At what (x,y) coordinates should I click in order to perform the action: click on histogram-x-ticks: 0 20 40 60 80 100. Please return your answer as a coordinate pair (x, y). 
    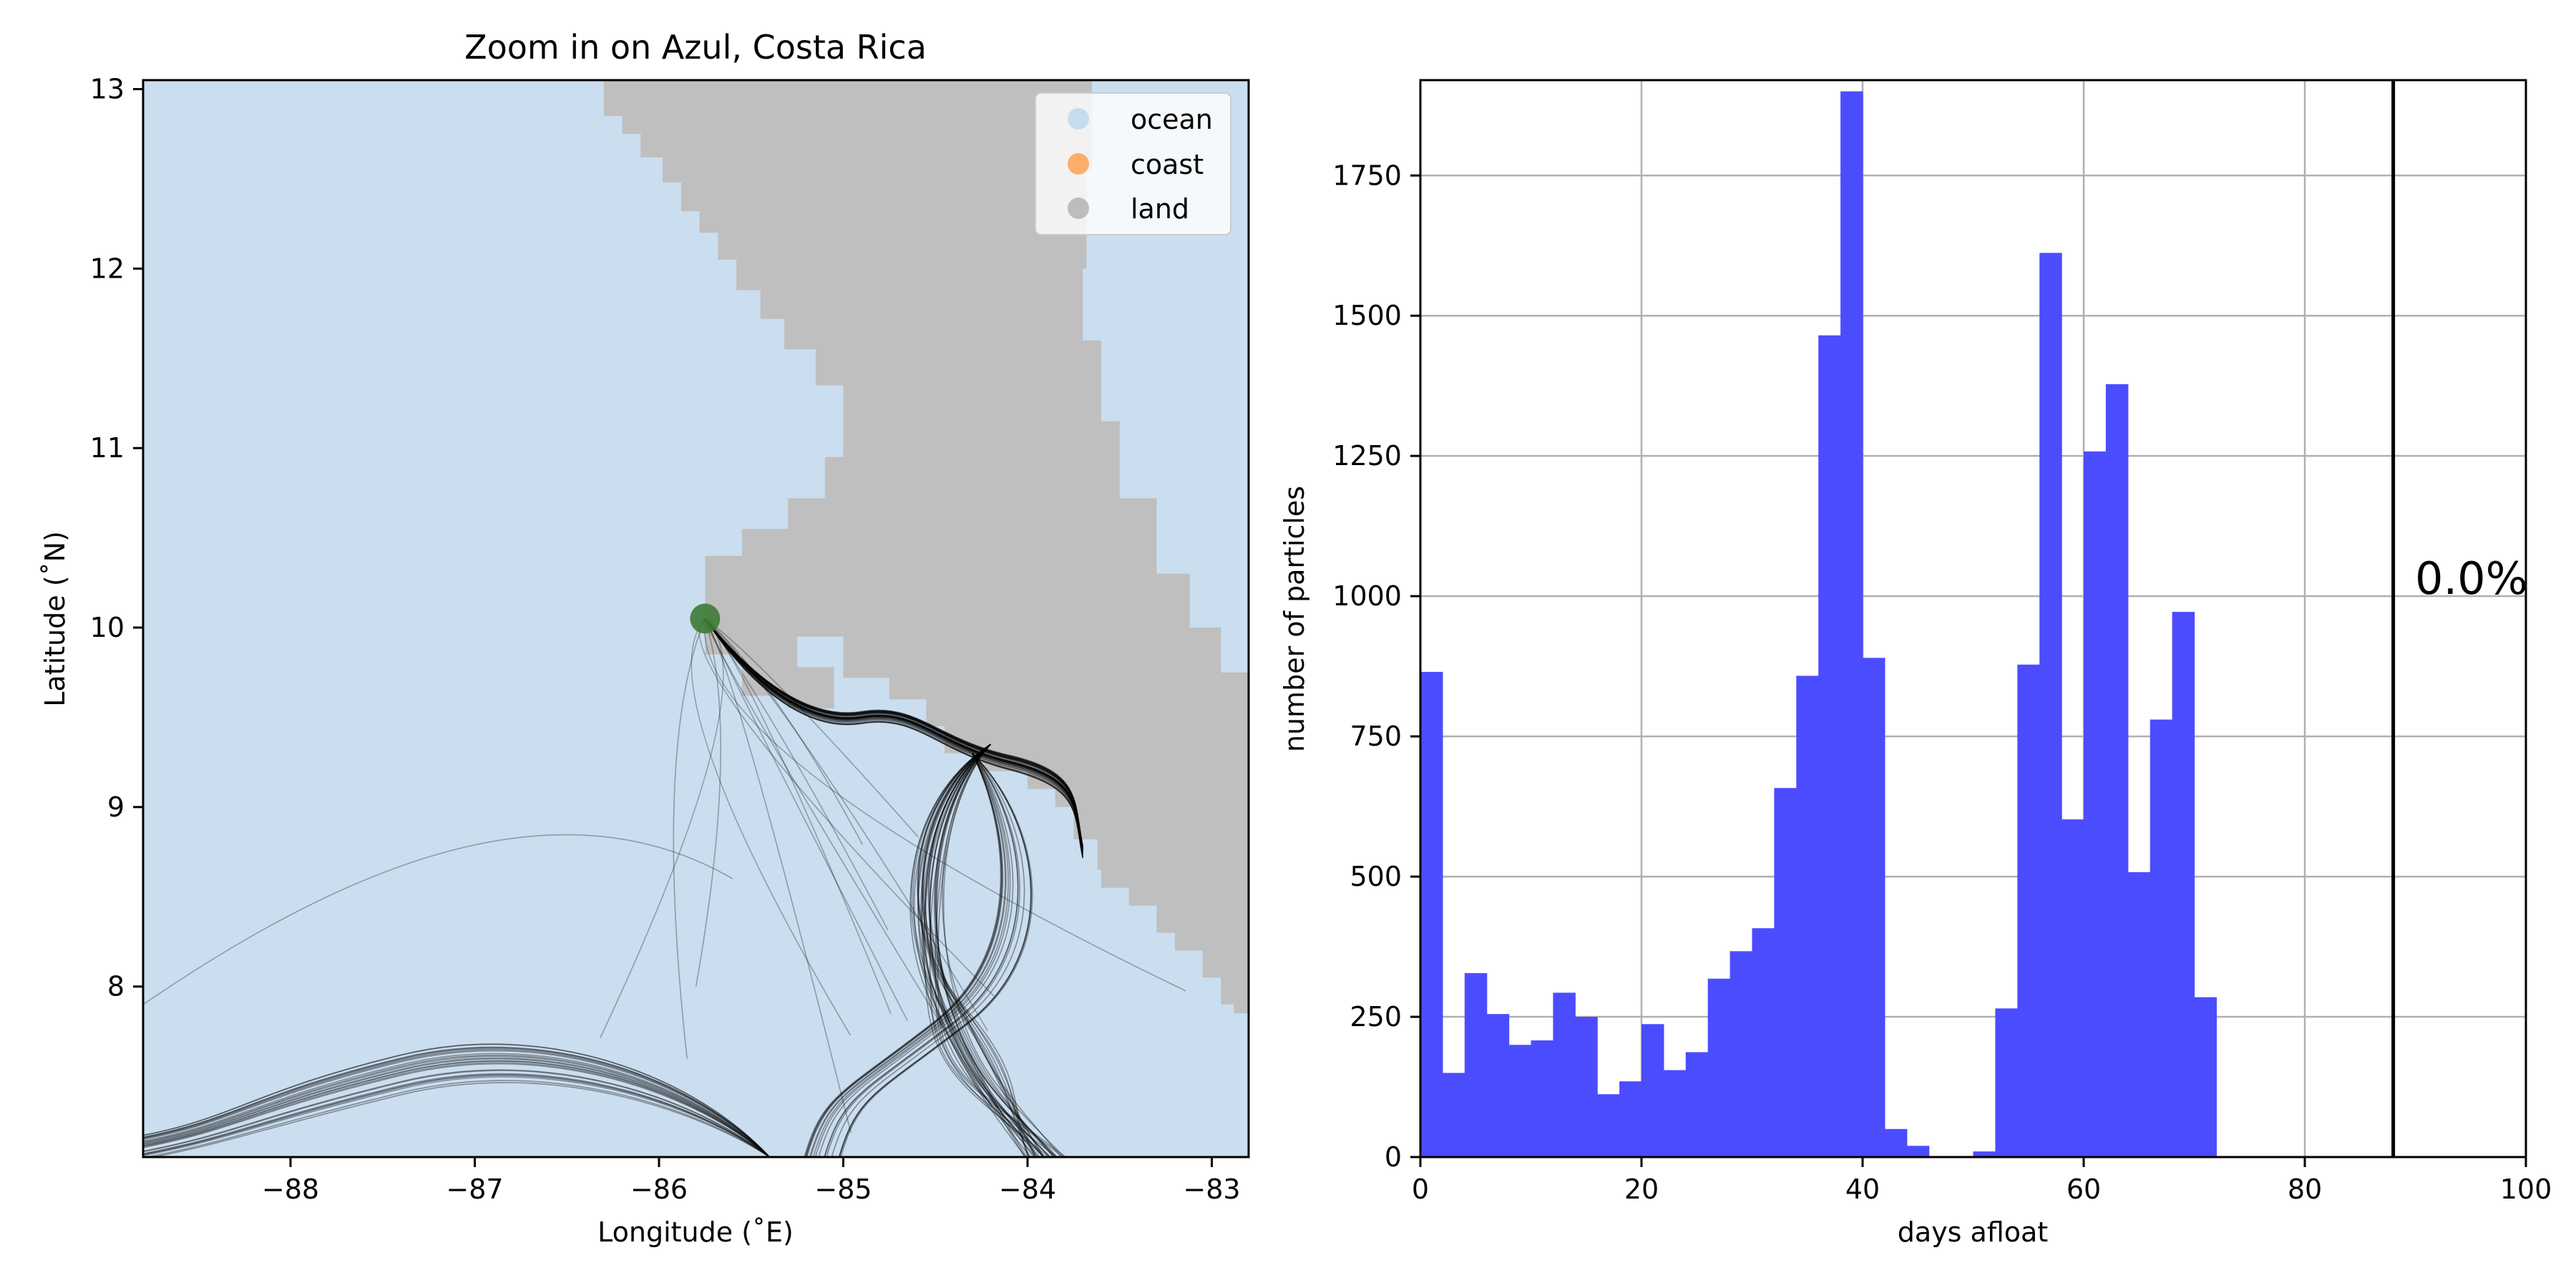
    Looking at the image, I should click on (1982, 1181).